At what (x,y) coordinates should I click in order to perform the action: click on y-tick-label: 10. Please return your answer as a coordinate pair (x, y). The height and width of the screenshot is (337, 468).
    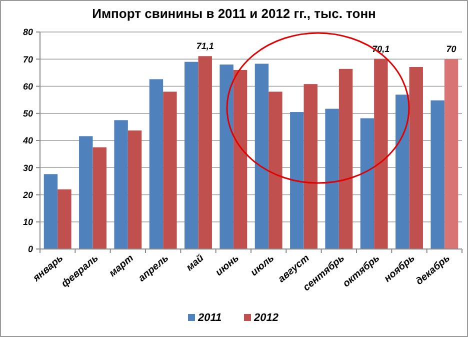
    Looking at the image, I should click on (27, 222).